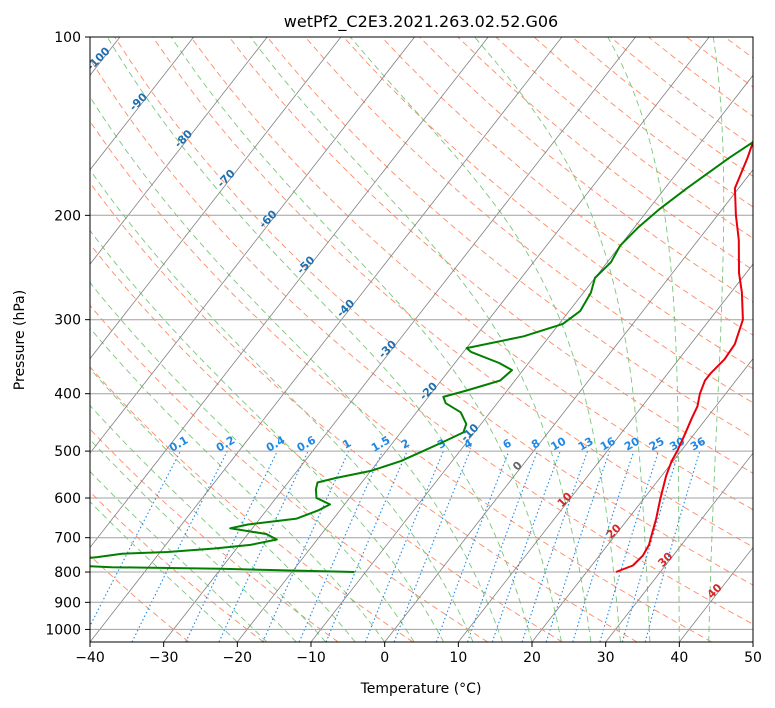  I want to click on x-tick-label: 30, so click(606, 658).